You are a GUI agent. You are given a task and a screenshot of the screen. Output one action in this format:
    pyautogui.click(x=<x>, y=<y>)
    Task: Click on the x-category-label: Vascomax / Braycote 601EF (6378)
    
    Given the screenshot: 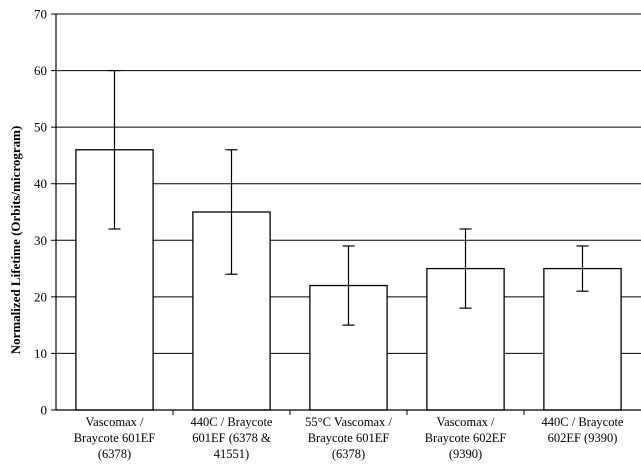 What is the action you would take?
    pyautogui.click(x=115, y=438)
    